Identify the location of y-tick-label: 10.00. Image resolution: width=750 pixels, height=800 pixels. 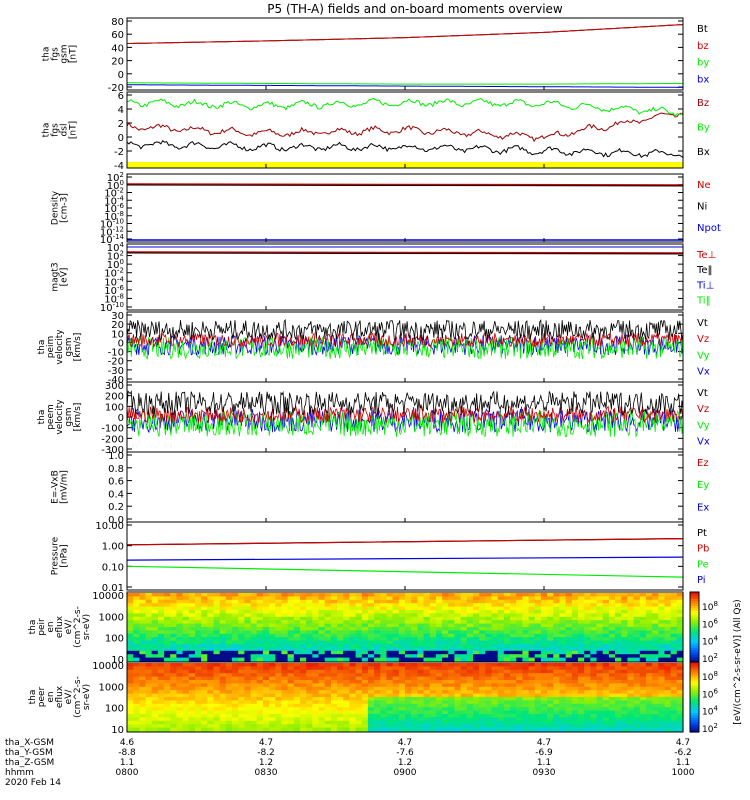
(109, 526).